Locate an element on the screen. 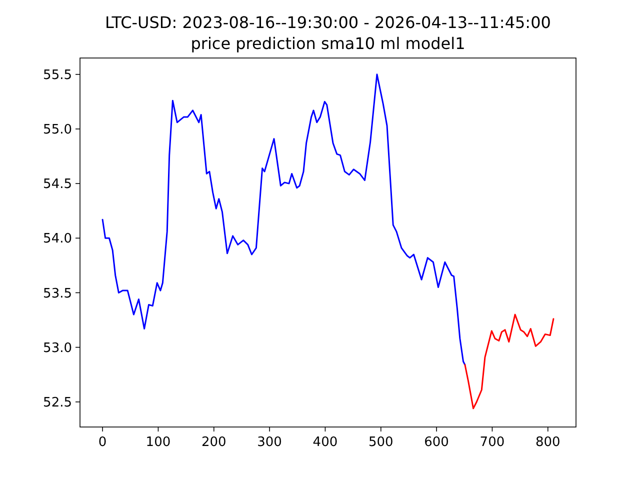  y-tick-label: 54.5 is located at coordinates (57, 184).